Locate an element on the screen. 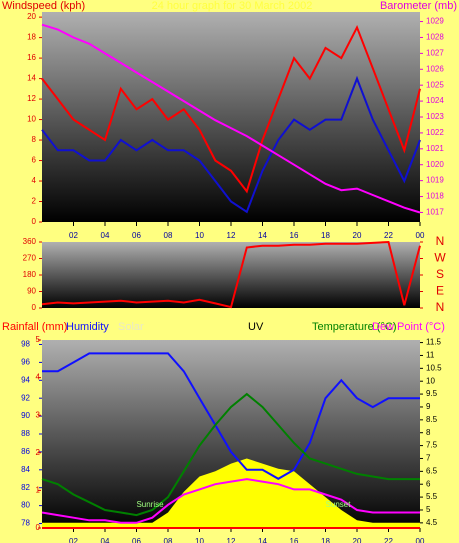 The image size is (459, 543). uv-label: UV is located at coordinates (256, 327).